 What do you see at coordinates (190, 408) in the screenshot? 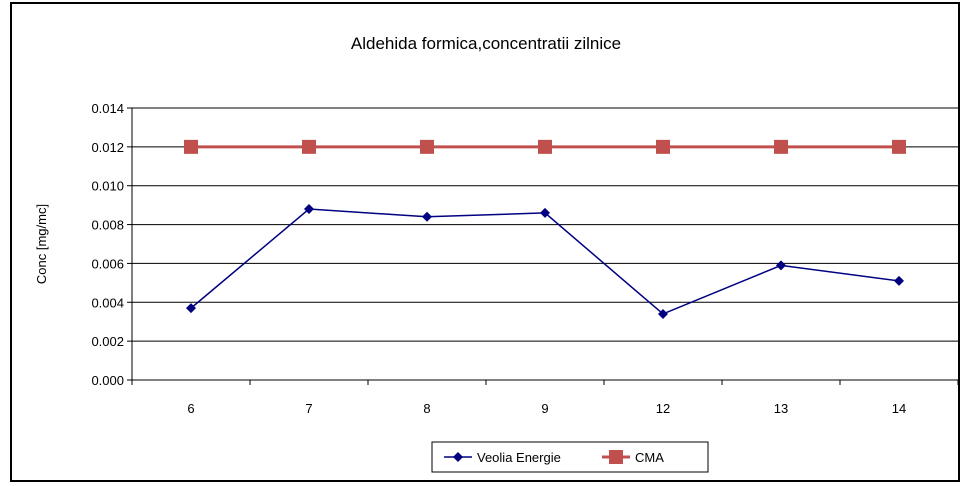
I see `x-tick-label: 6` at bounding box center [190, 408].